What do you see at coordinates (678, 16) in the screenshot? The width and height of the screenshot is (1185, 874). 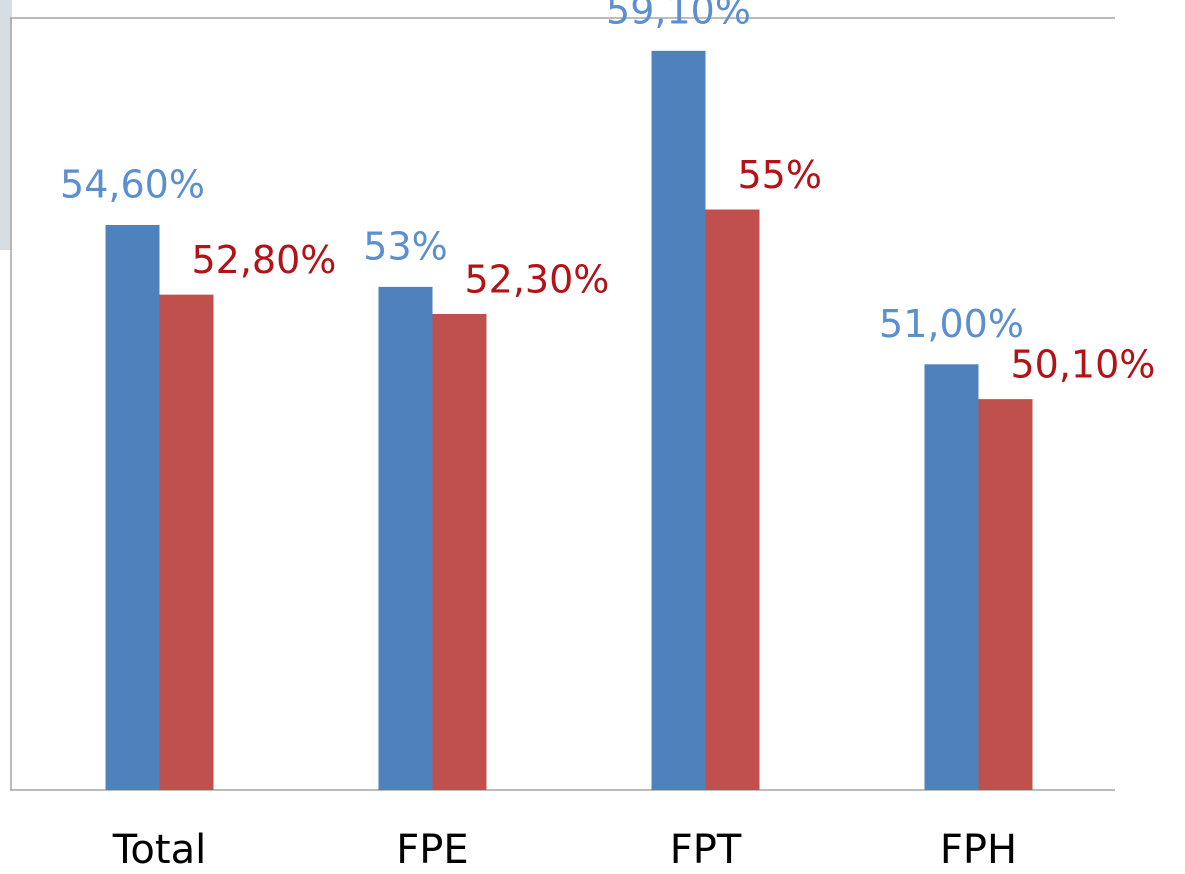 I see `data-label: 59,10%` at bounding box center [678, 16].